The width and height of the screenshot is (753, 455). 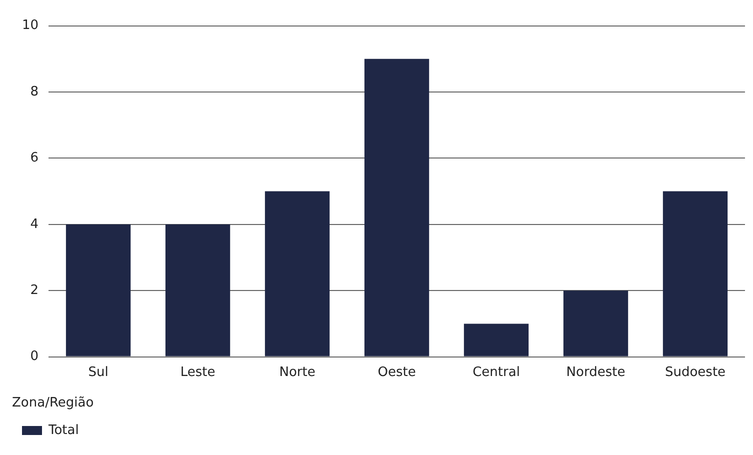 What do you see at coordinates (53, 402) in the screenshot?
I see `legend-title: Zona/Região` at bounding box center [53, 402].